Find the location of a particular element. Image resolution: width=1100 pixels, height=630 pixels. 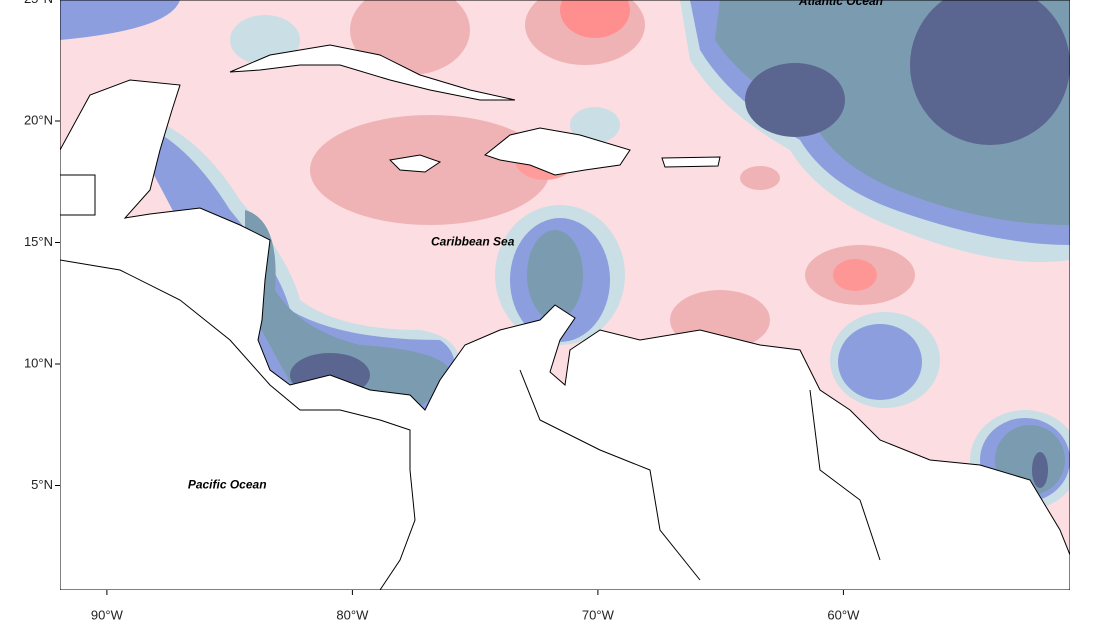

y-tick-label: 25°N is located at coordinates (38, 3).